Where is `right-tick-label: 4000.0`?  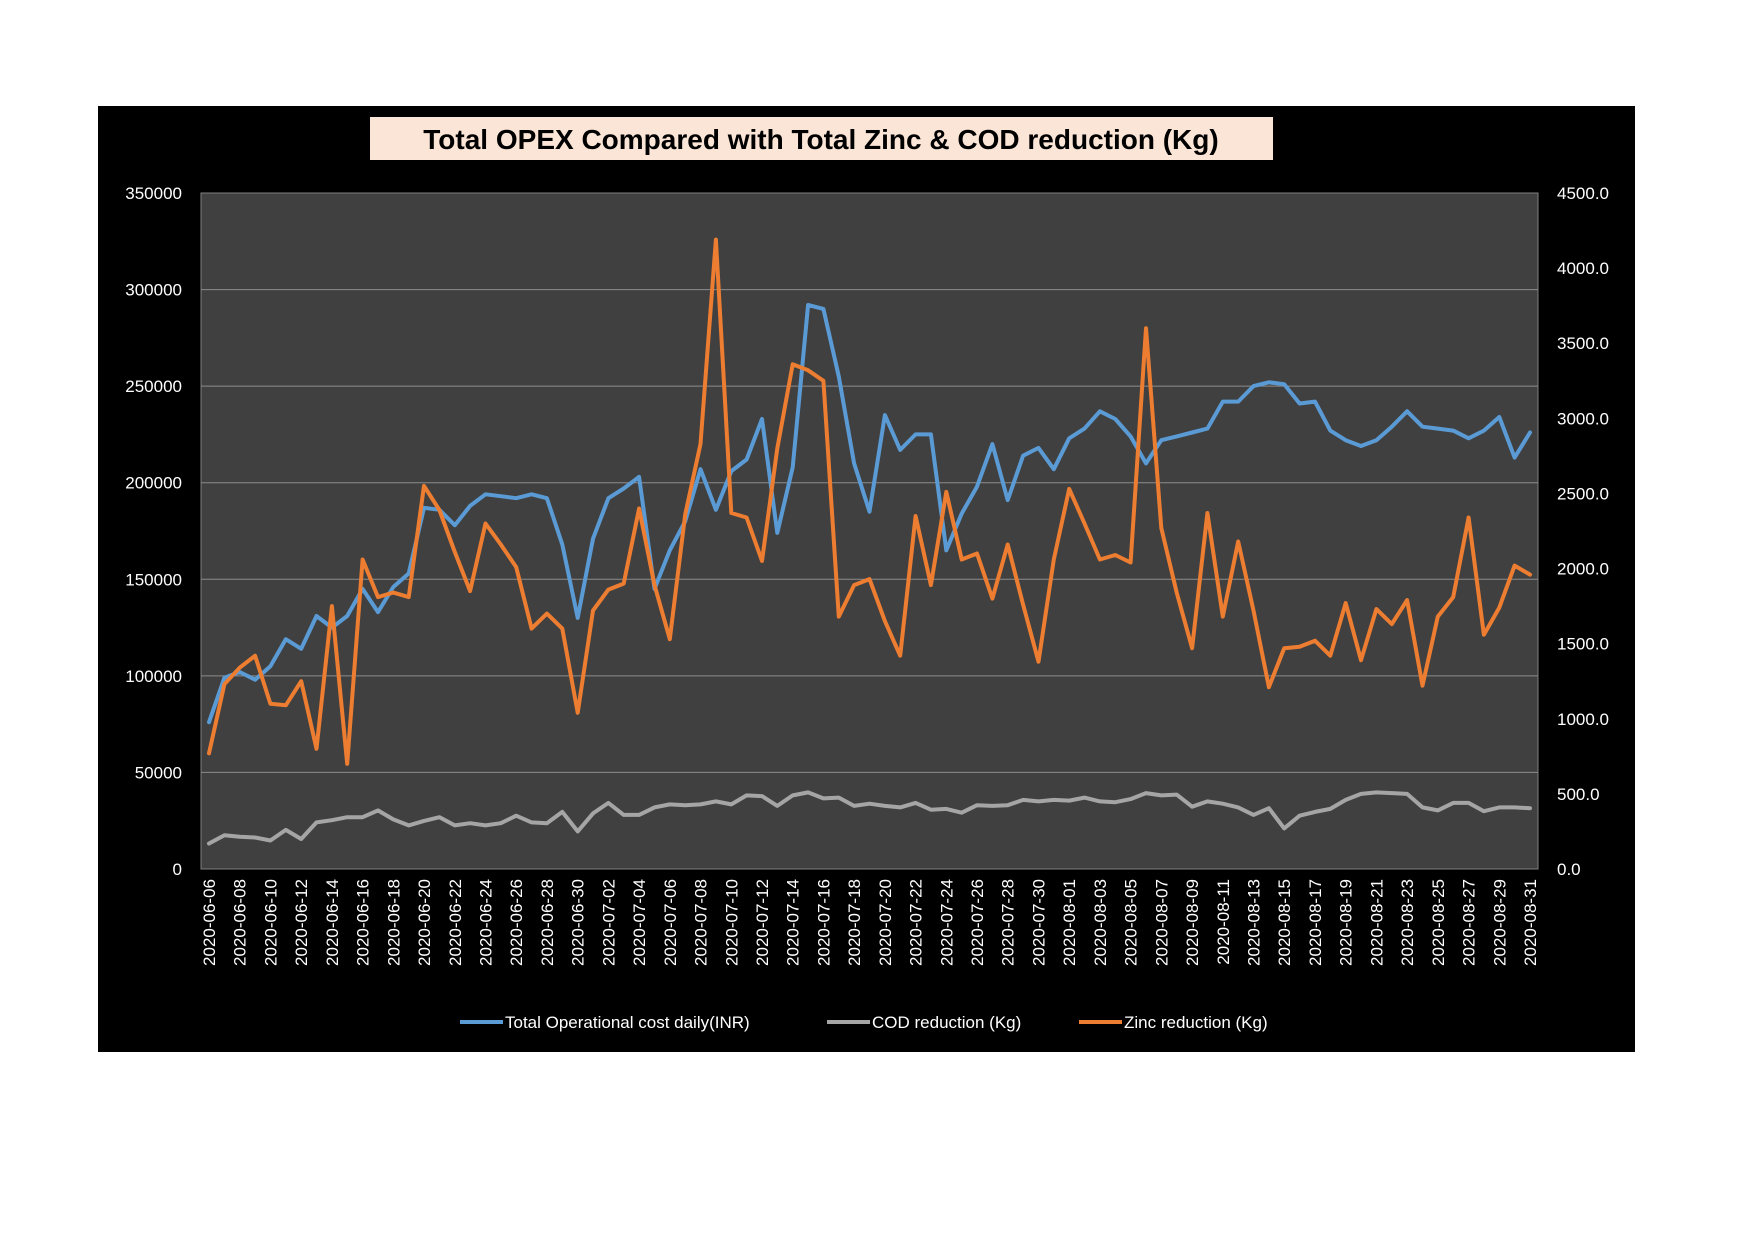 right-tick-label: 4000.0 is located at coordinates (1583, 268).